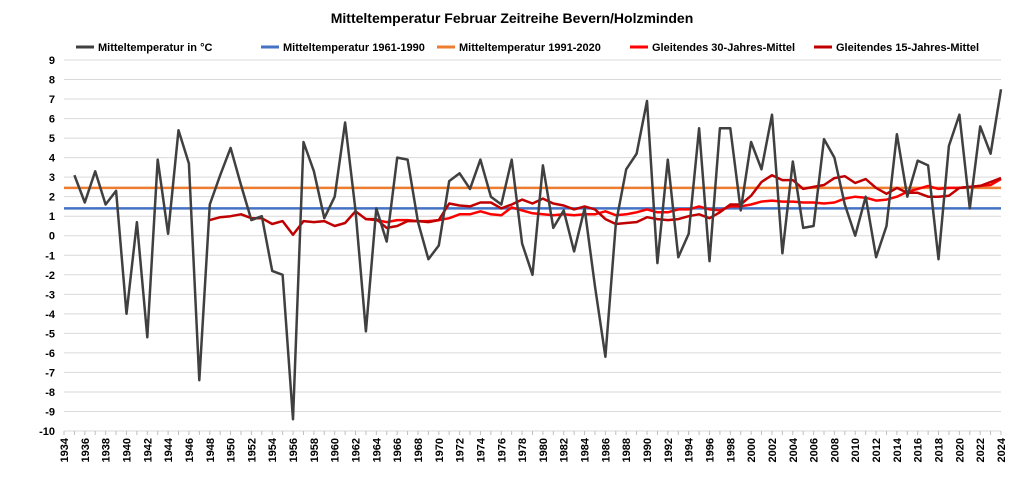 The image size is (1024, 484). What do you see at coordinates (461, 450) in the screenshot?
I see `x-tick-label: 1972` at bounding box center [461, 450].